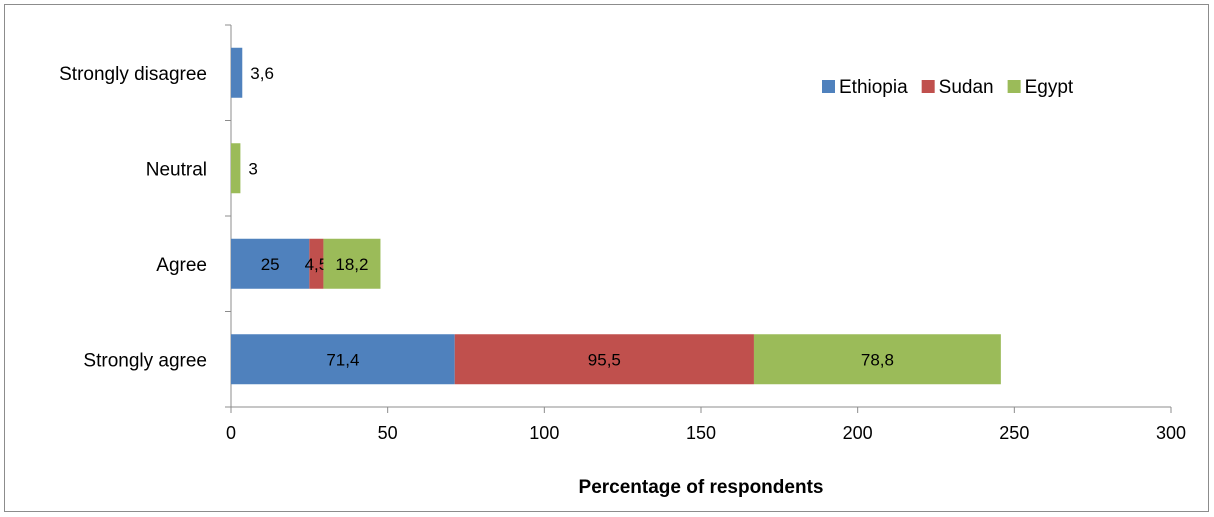 The height and width of the screenshot is (517, 1214). What do you see at coordinates (828, 86) in the screenshot?
I see `legend-swatch-ethiopia` at bounding box center [828, 86].